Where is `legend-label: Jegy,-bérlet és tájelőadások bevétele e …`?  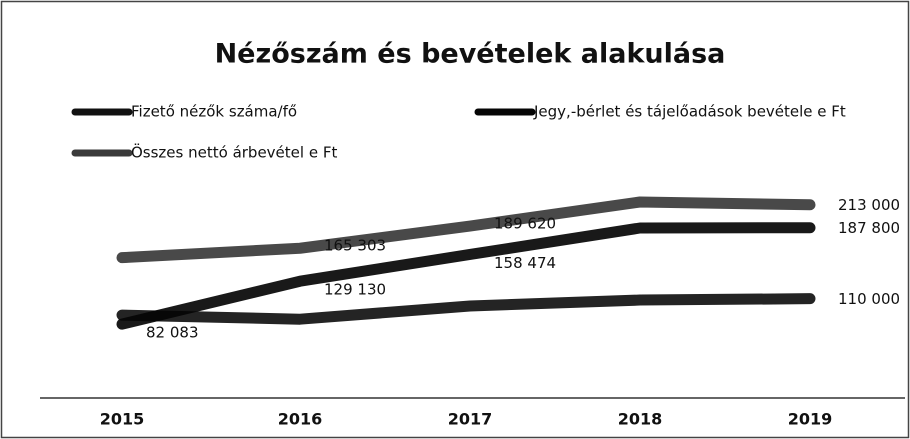 legend-label: Jegy,-bérlet és tájelőadások bevétele e … is located at coordinates (689, 112).